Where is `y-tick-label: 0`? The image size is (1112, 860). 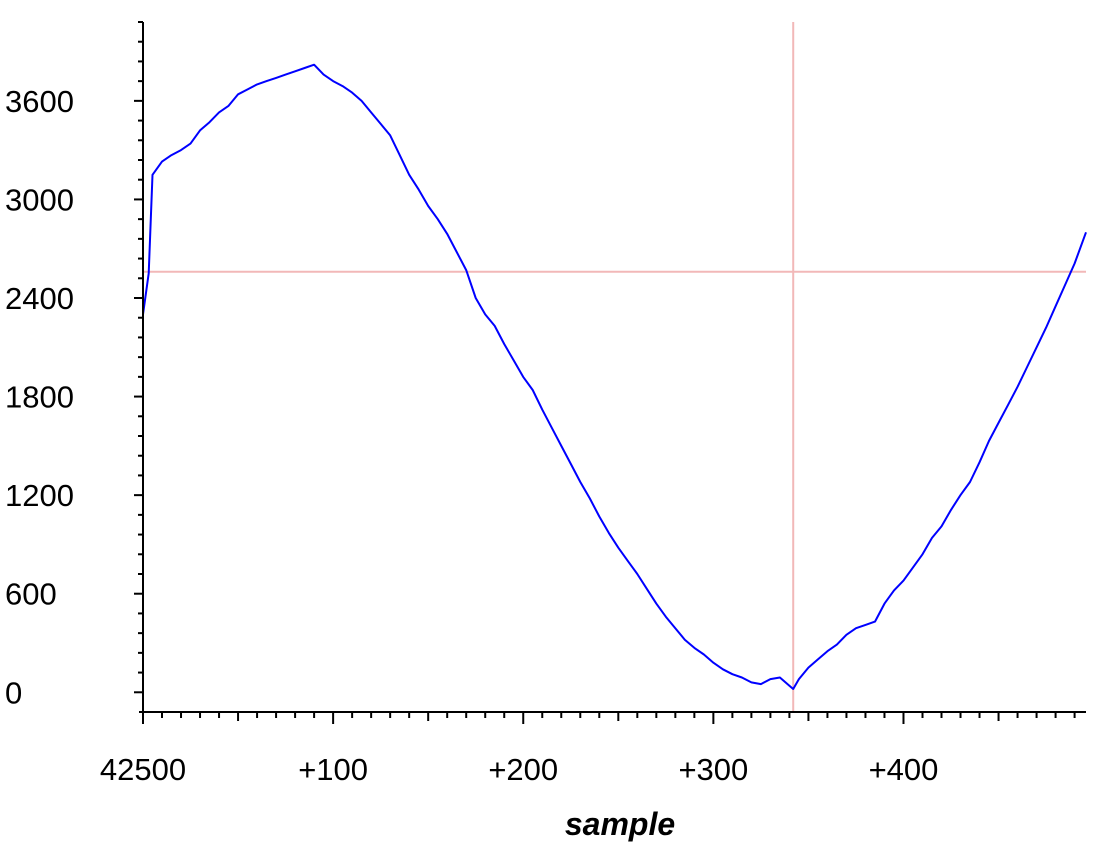 y-tick-label: 0 is located at coordinates (13, 692).